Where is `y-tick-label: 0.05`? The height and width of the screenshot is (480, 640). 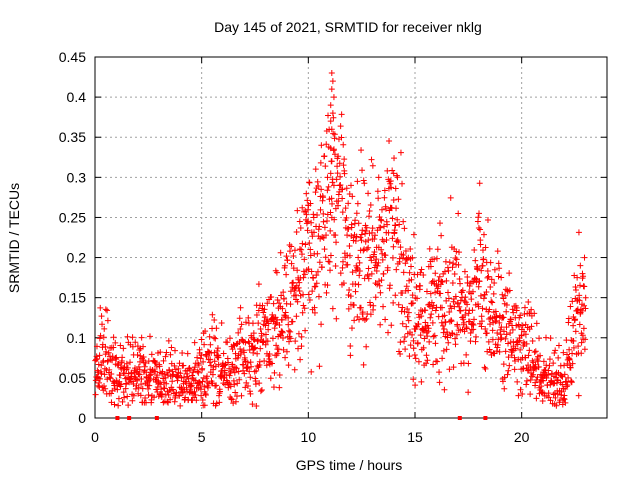
y-tick-label: 0.05 is located at coordinates (72, 378).